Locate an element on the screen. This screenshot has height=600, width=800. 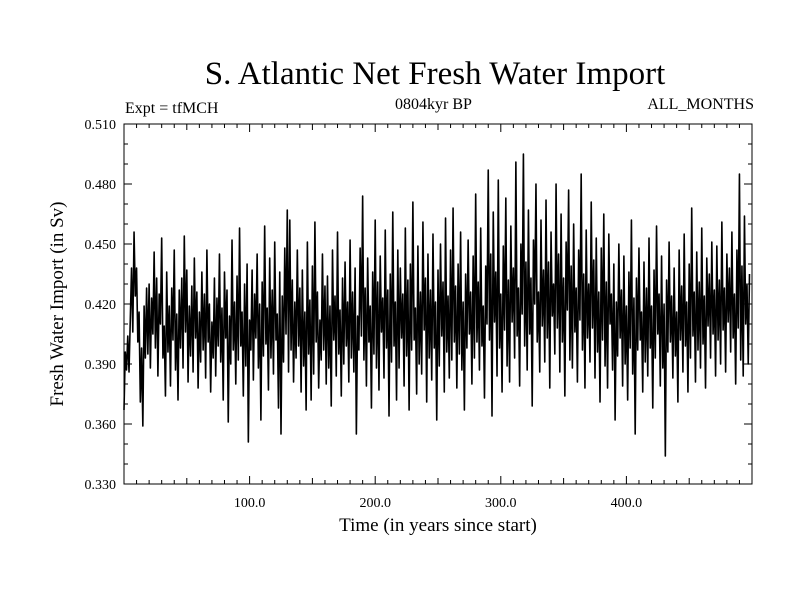
y-tick-label: 0.420 is located at coordinates (101, 305).